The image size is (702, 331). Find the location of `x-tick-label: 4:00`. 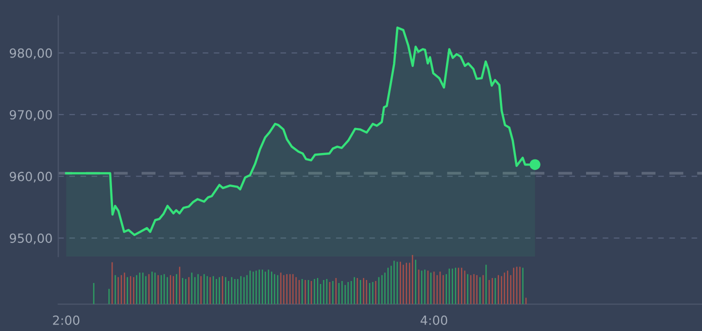

x-tick-label: 4:00 is located at coordinates (434, 320).